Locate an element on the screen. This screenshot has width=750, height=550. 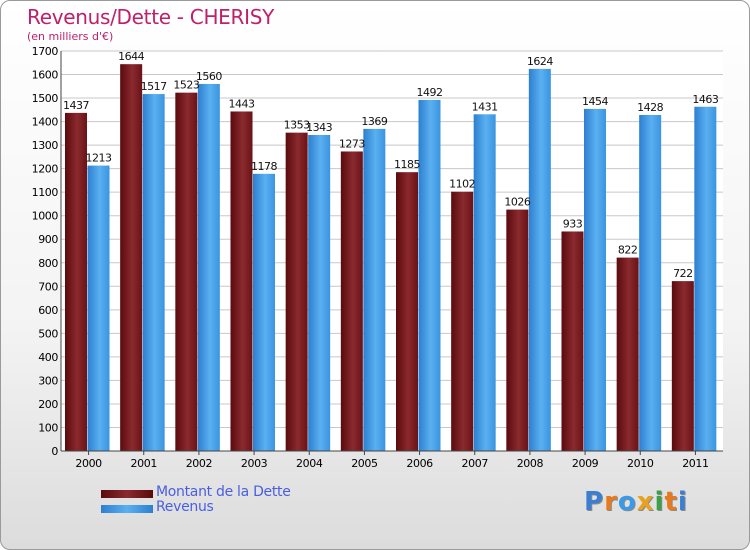
x-tick-label: 2001 is located at coordinates (144, 463).